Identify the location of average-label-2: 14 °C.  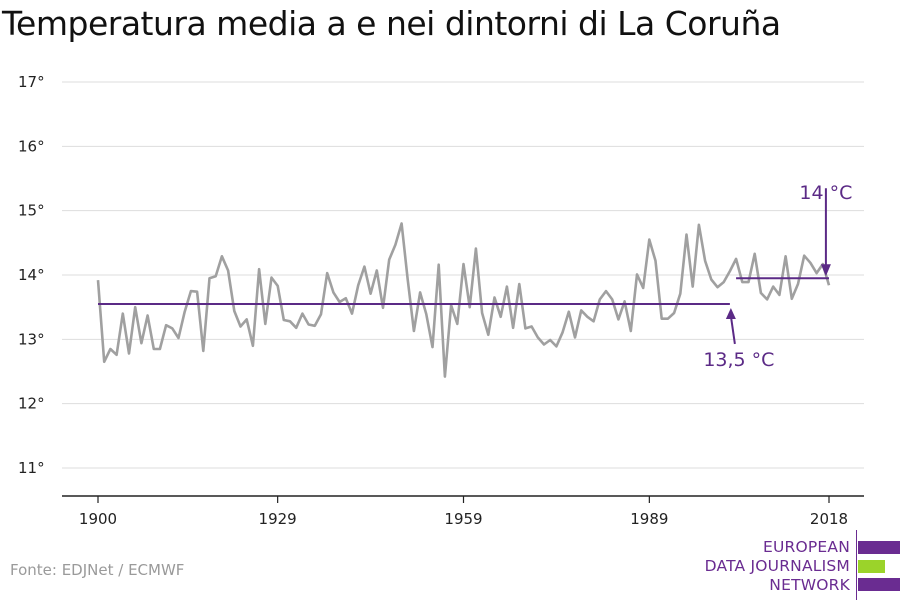
(825, 193).